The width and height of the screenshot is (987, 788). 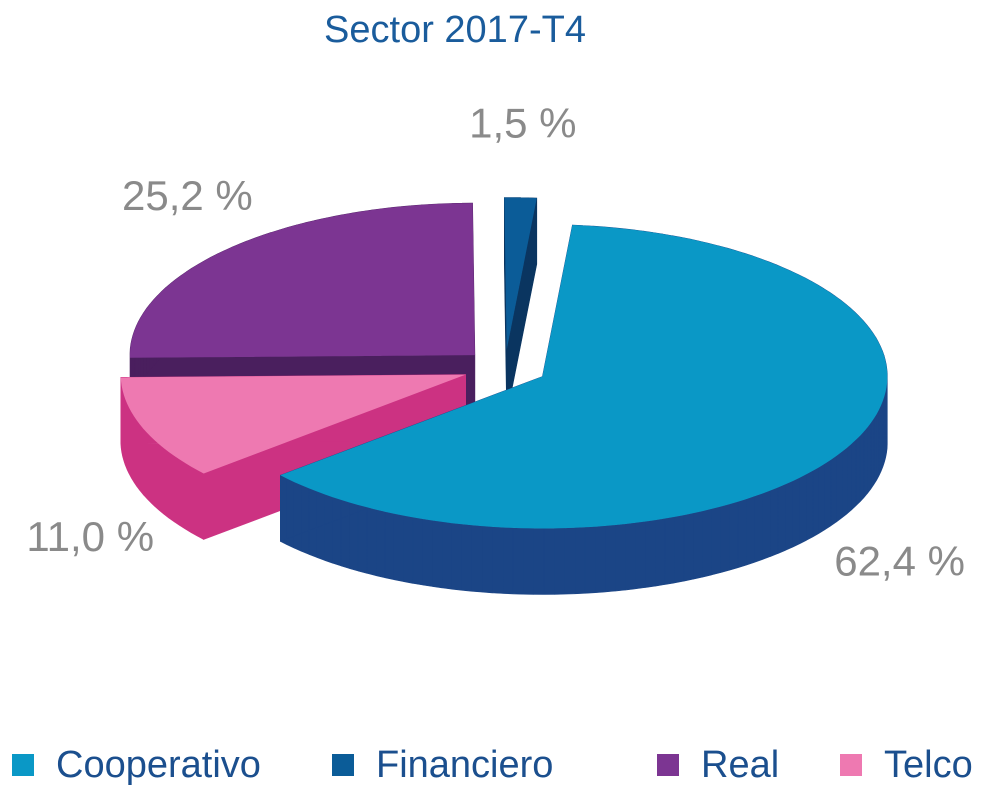 I want to click on legend-label: Telco, so click(x=928, y=765).